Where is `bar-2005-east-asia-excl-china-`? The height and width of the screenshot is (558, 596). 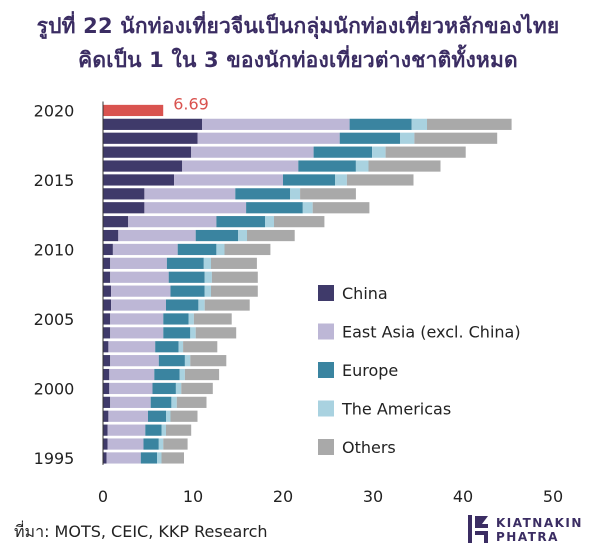 bar-2005-east-asia-excl-china- is located at coordinates (137, 319).